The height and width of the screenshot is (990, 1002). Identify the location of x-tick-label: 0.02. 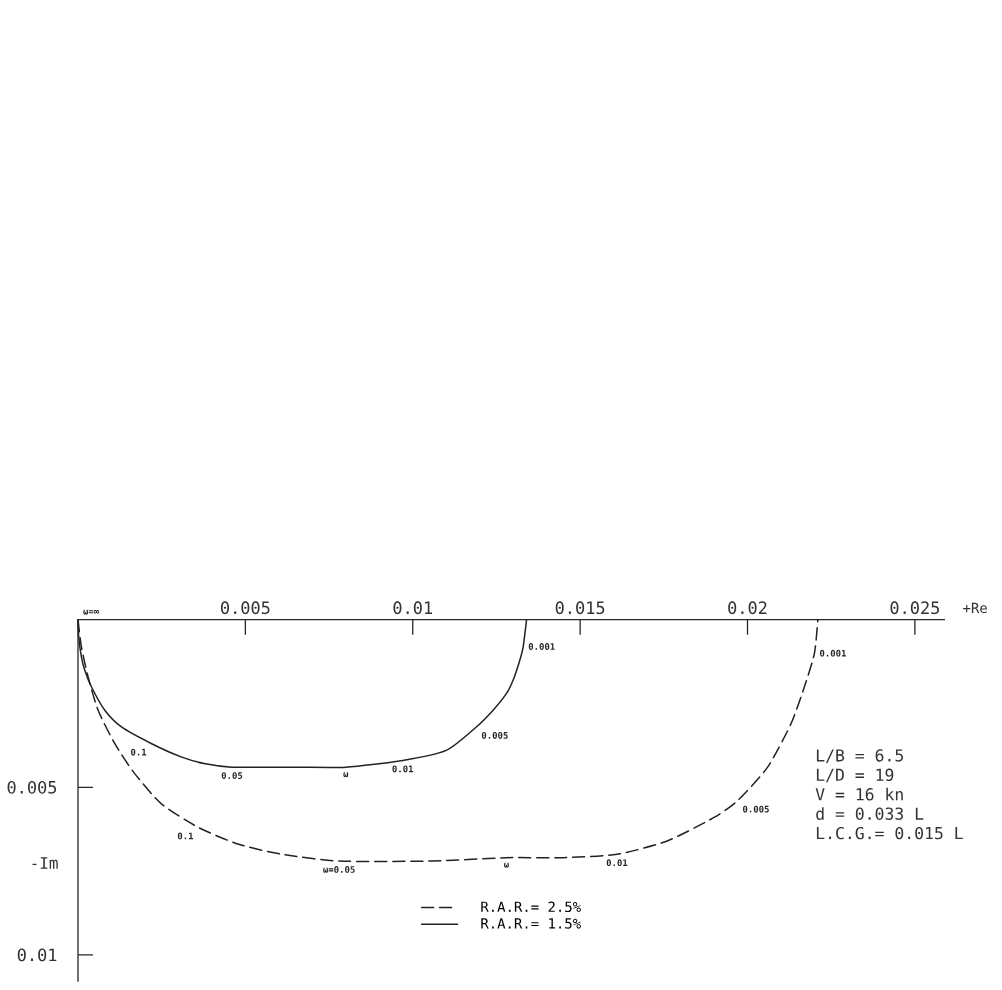
(747, 608).